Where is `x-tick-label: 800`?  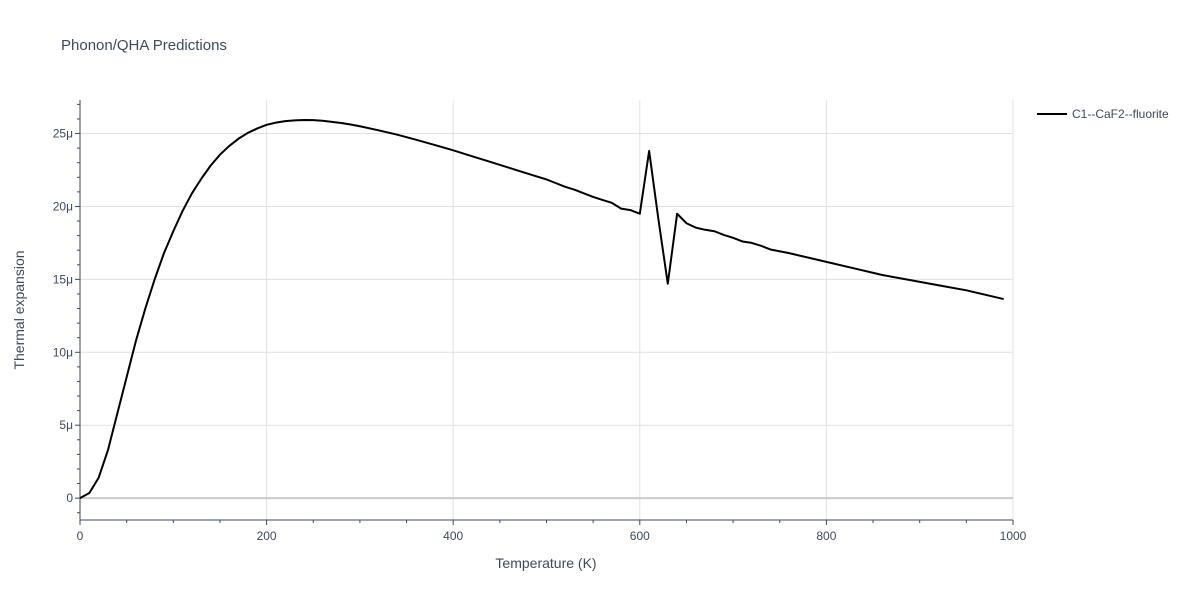
x-tick-label: 800 is located at coordinates (826, 536).